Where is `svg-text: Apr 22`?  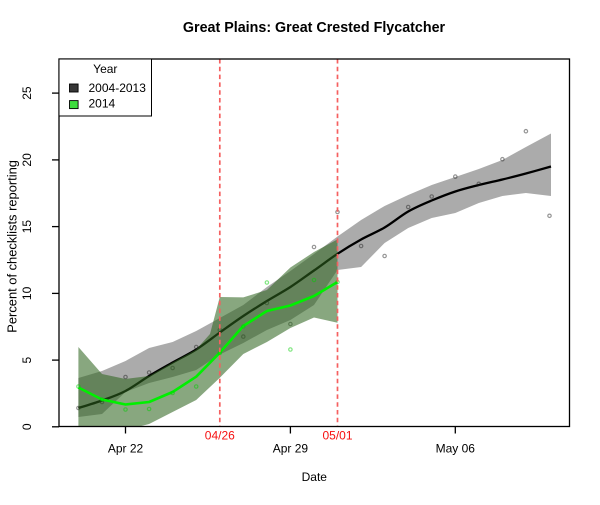 svg-text: Apr 22 is located at coordinates (126, 449).